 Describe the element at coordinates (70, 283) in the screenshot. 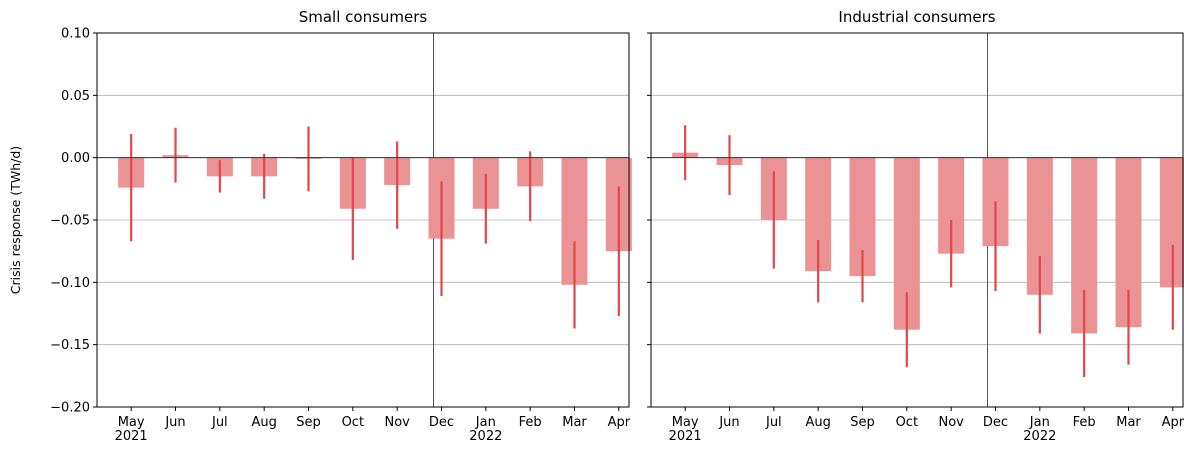

I see `y-tick-label: −0.10` at that location.